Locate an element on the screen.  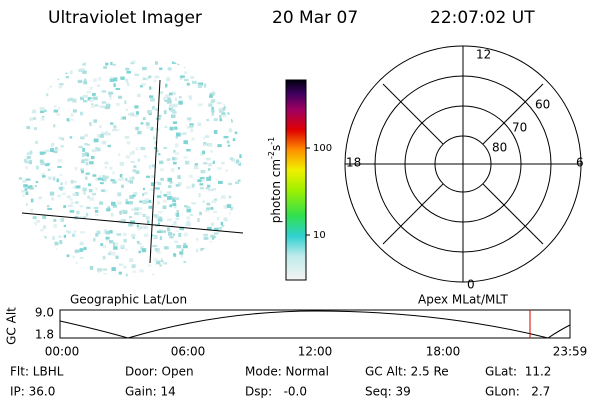
orbit-axis-label: GC Alt is located at coordinates (12, 326).